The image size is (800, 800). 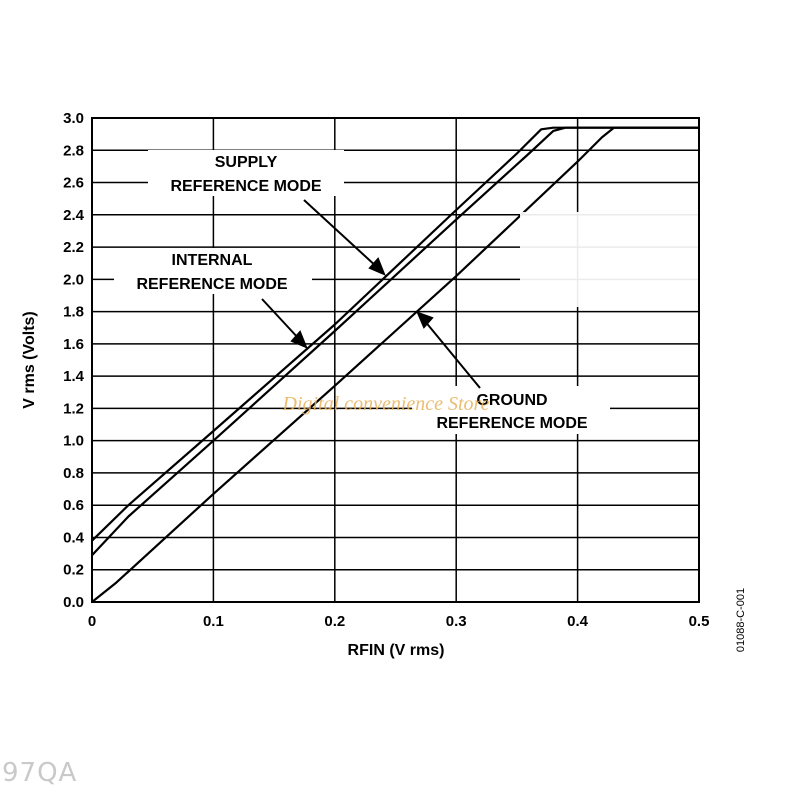 What do you see at coordinates (452, 354) in the screenshot?
I see `arrow-ground` at bounding box center [452, 354].